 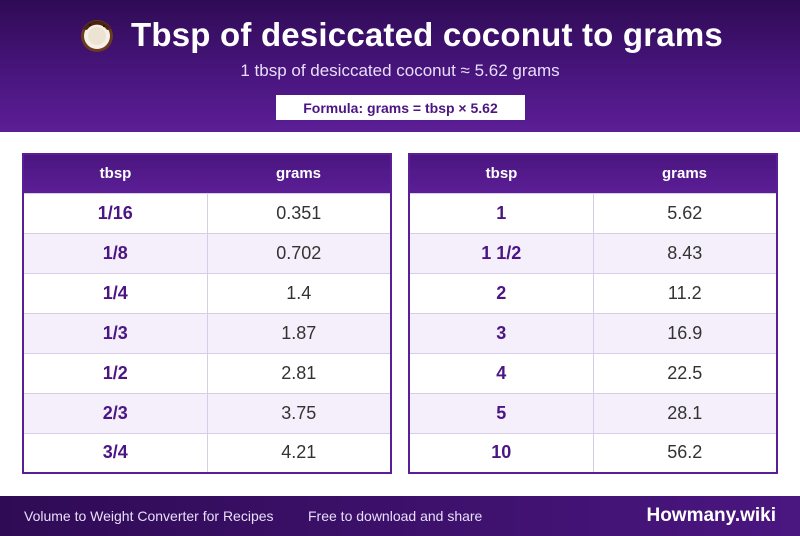 What do you see at coordinates (115, 412) in the screenshot?
I see `cell-tbsp: 2/3` at bounding box center [115, 412].